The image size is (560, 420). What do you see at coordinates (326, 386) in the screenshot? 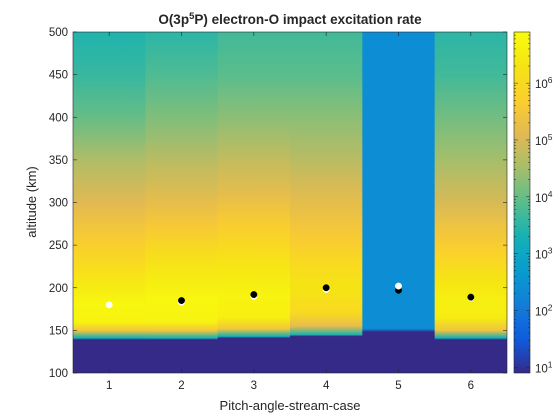
I see `x-tick-label-4: 4` at bounding box center [326, 386].